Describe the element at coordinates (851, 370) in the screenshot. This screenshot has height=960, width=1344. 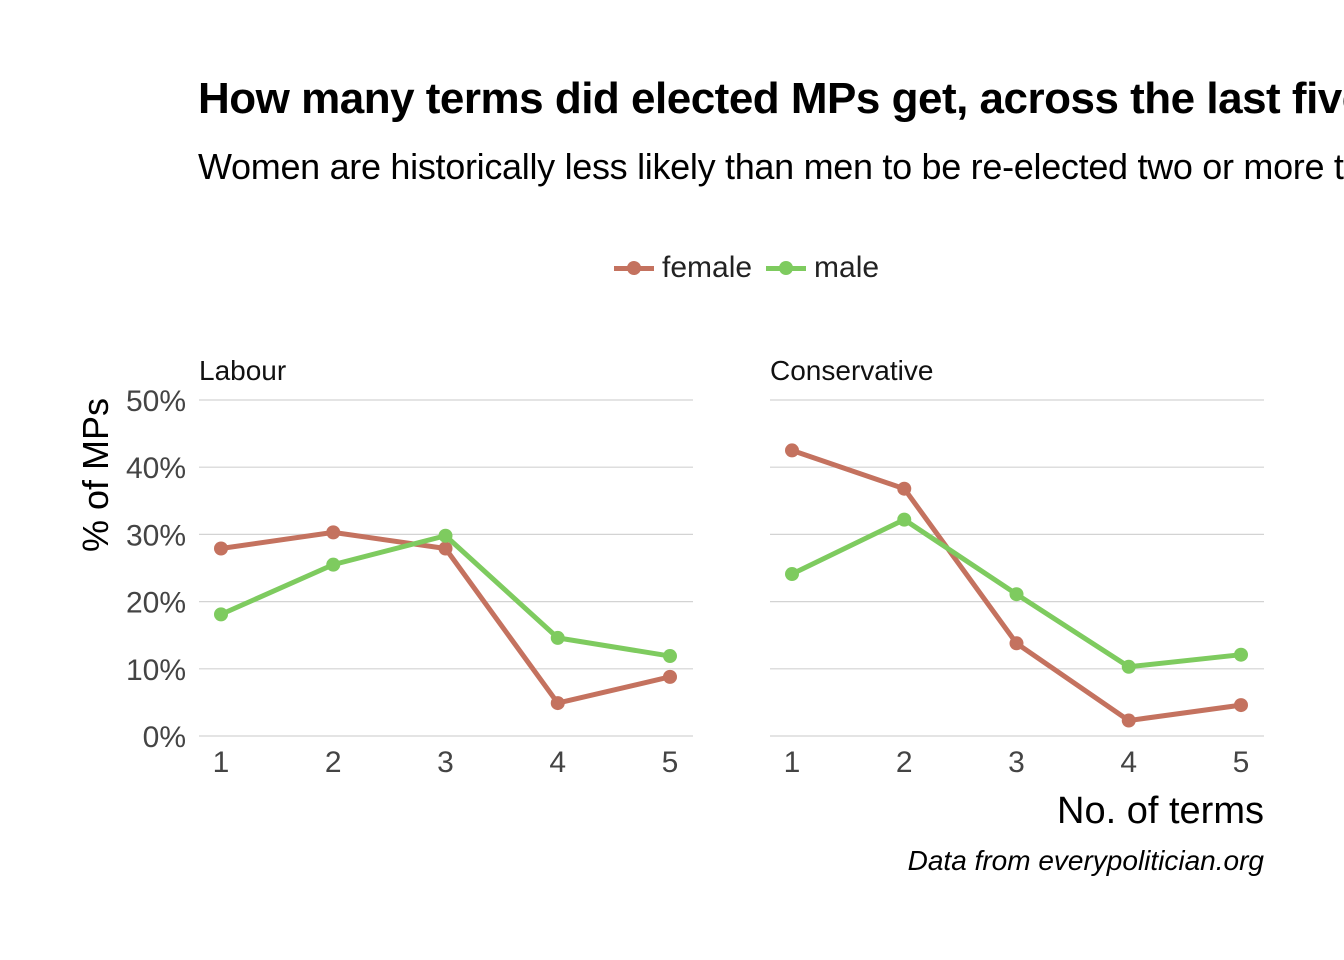
I see `facet-label-conservative: Conservative` at that location.